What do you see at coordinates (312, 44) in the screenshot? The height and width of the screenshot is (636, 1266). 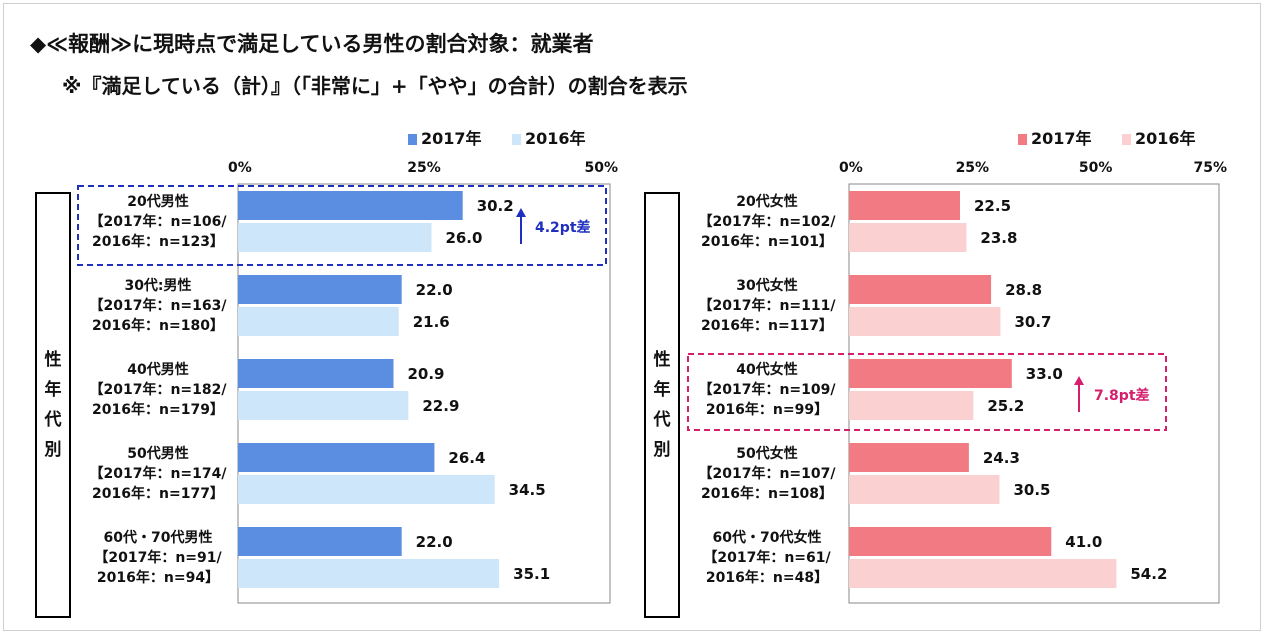 I see `page-title: ◆≪報酬≫に現時点で満足している男性の割合対象：就業者` at bounding box center [312, 44].